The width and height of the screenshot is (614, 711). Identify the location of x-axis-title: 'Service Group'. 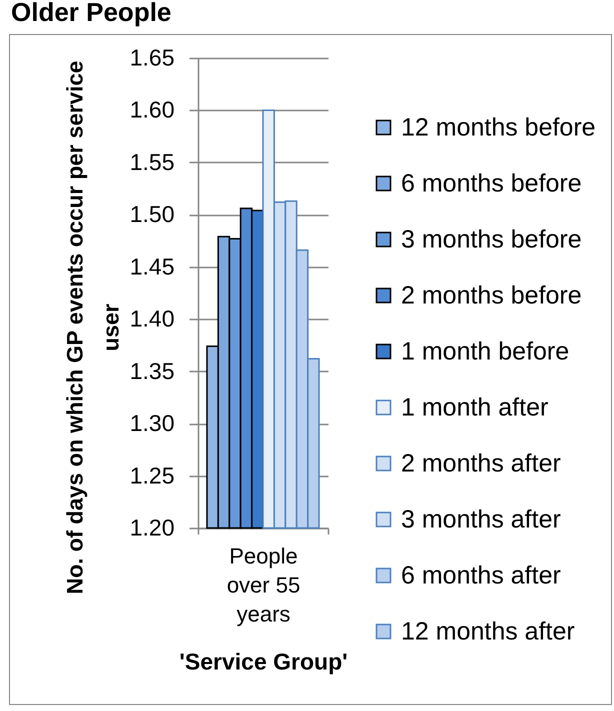
(263, 661).